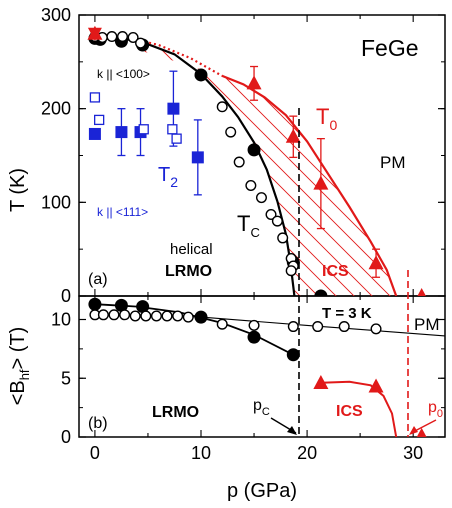 The width and height of the screenshot is (452, 508). What do you see at coordinates (56, 202) in the screenshot?
I see `y-tick-label: 100` at bounding box center [56, 202].